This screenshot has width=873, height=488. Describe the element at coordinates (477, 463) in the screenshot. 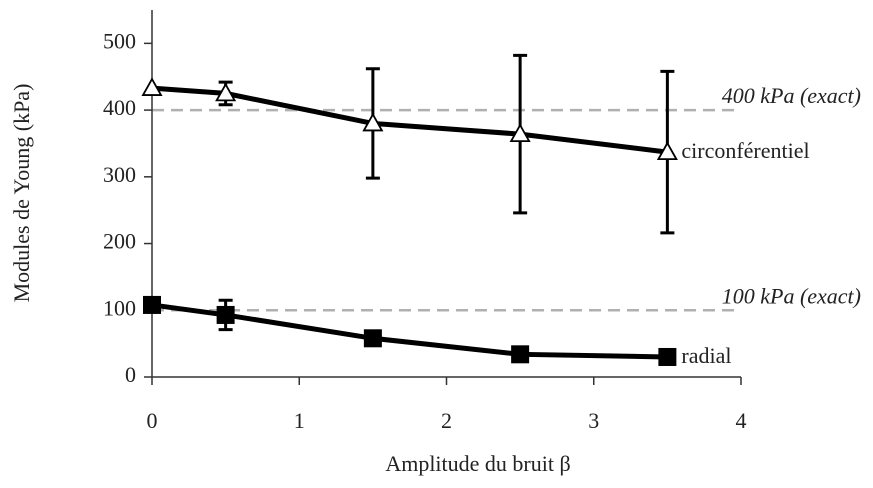

I see `x-axis-label: Amplitude du bruit β` at that location.